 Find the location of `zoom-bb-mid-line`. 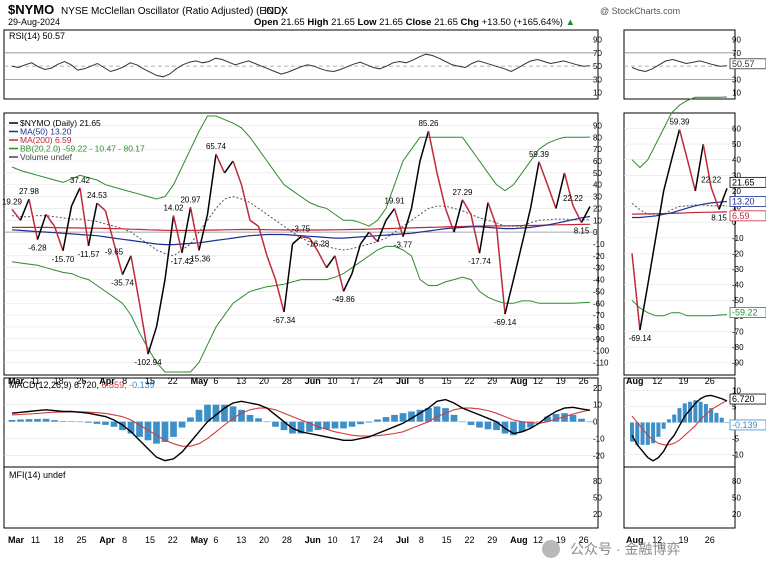

zoom-bb-mid-line is located at coordinates (679, 209).